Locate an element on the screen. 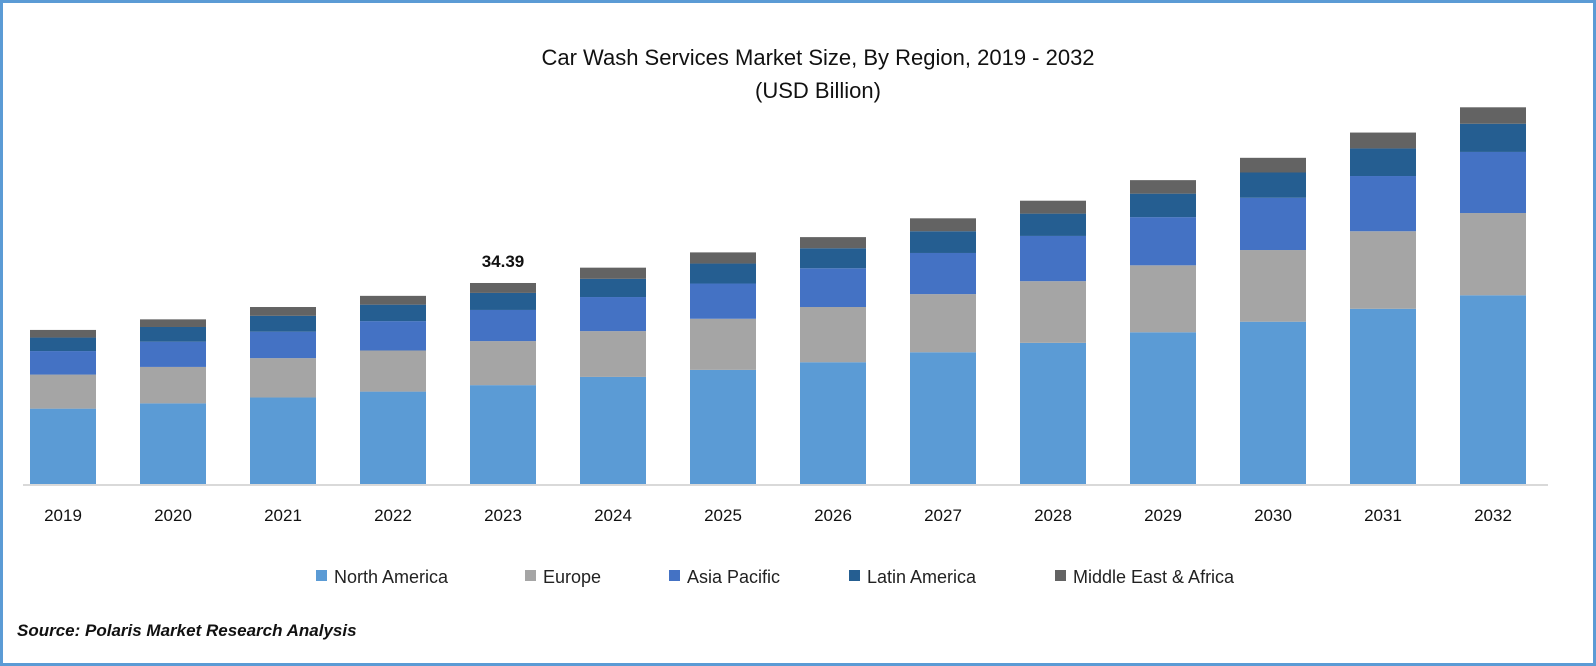 This screenshot has width=1596, height=666. bar-segment-north-america-2029 is located at coordinates (1163, 408).